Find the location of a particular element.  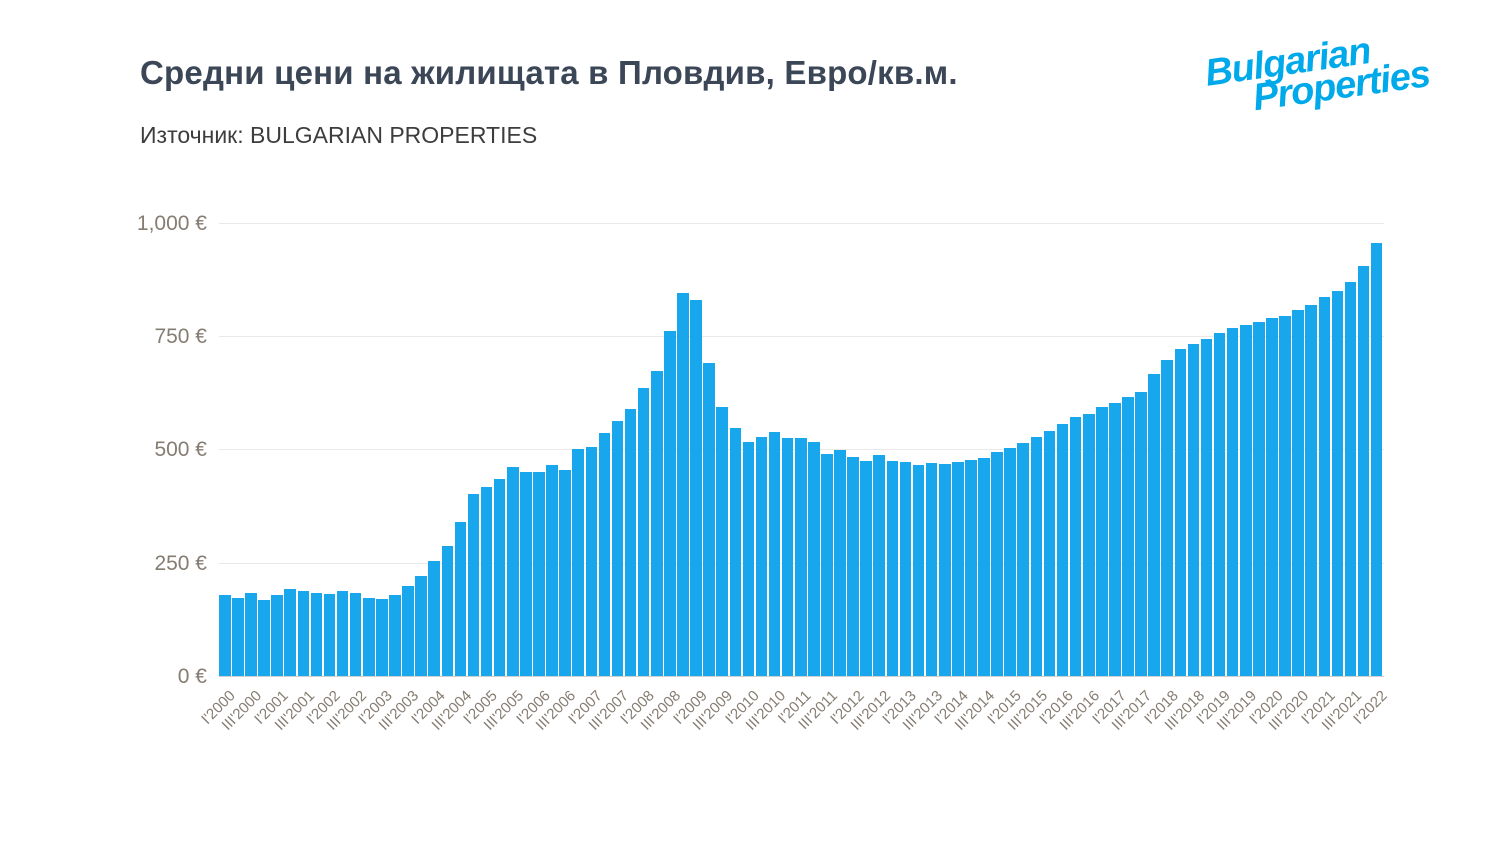

bar-I'2010 is located at coordinates (748, 558).